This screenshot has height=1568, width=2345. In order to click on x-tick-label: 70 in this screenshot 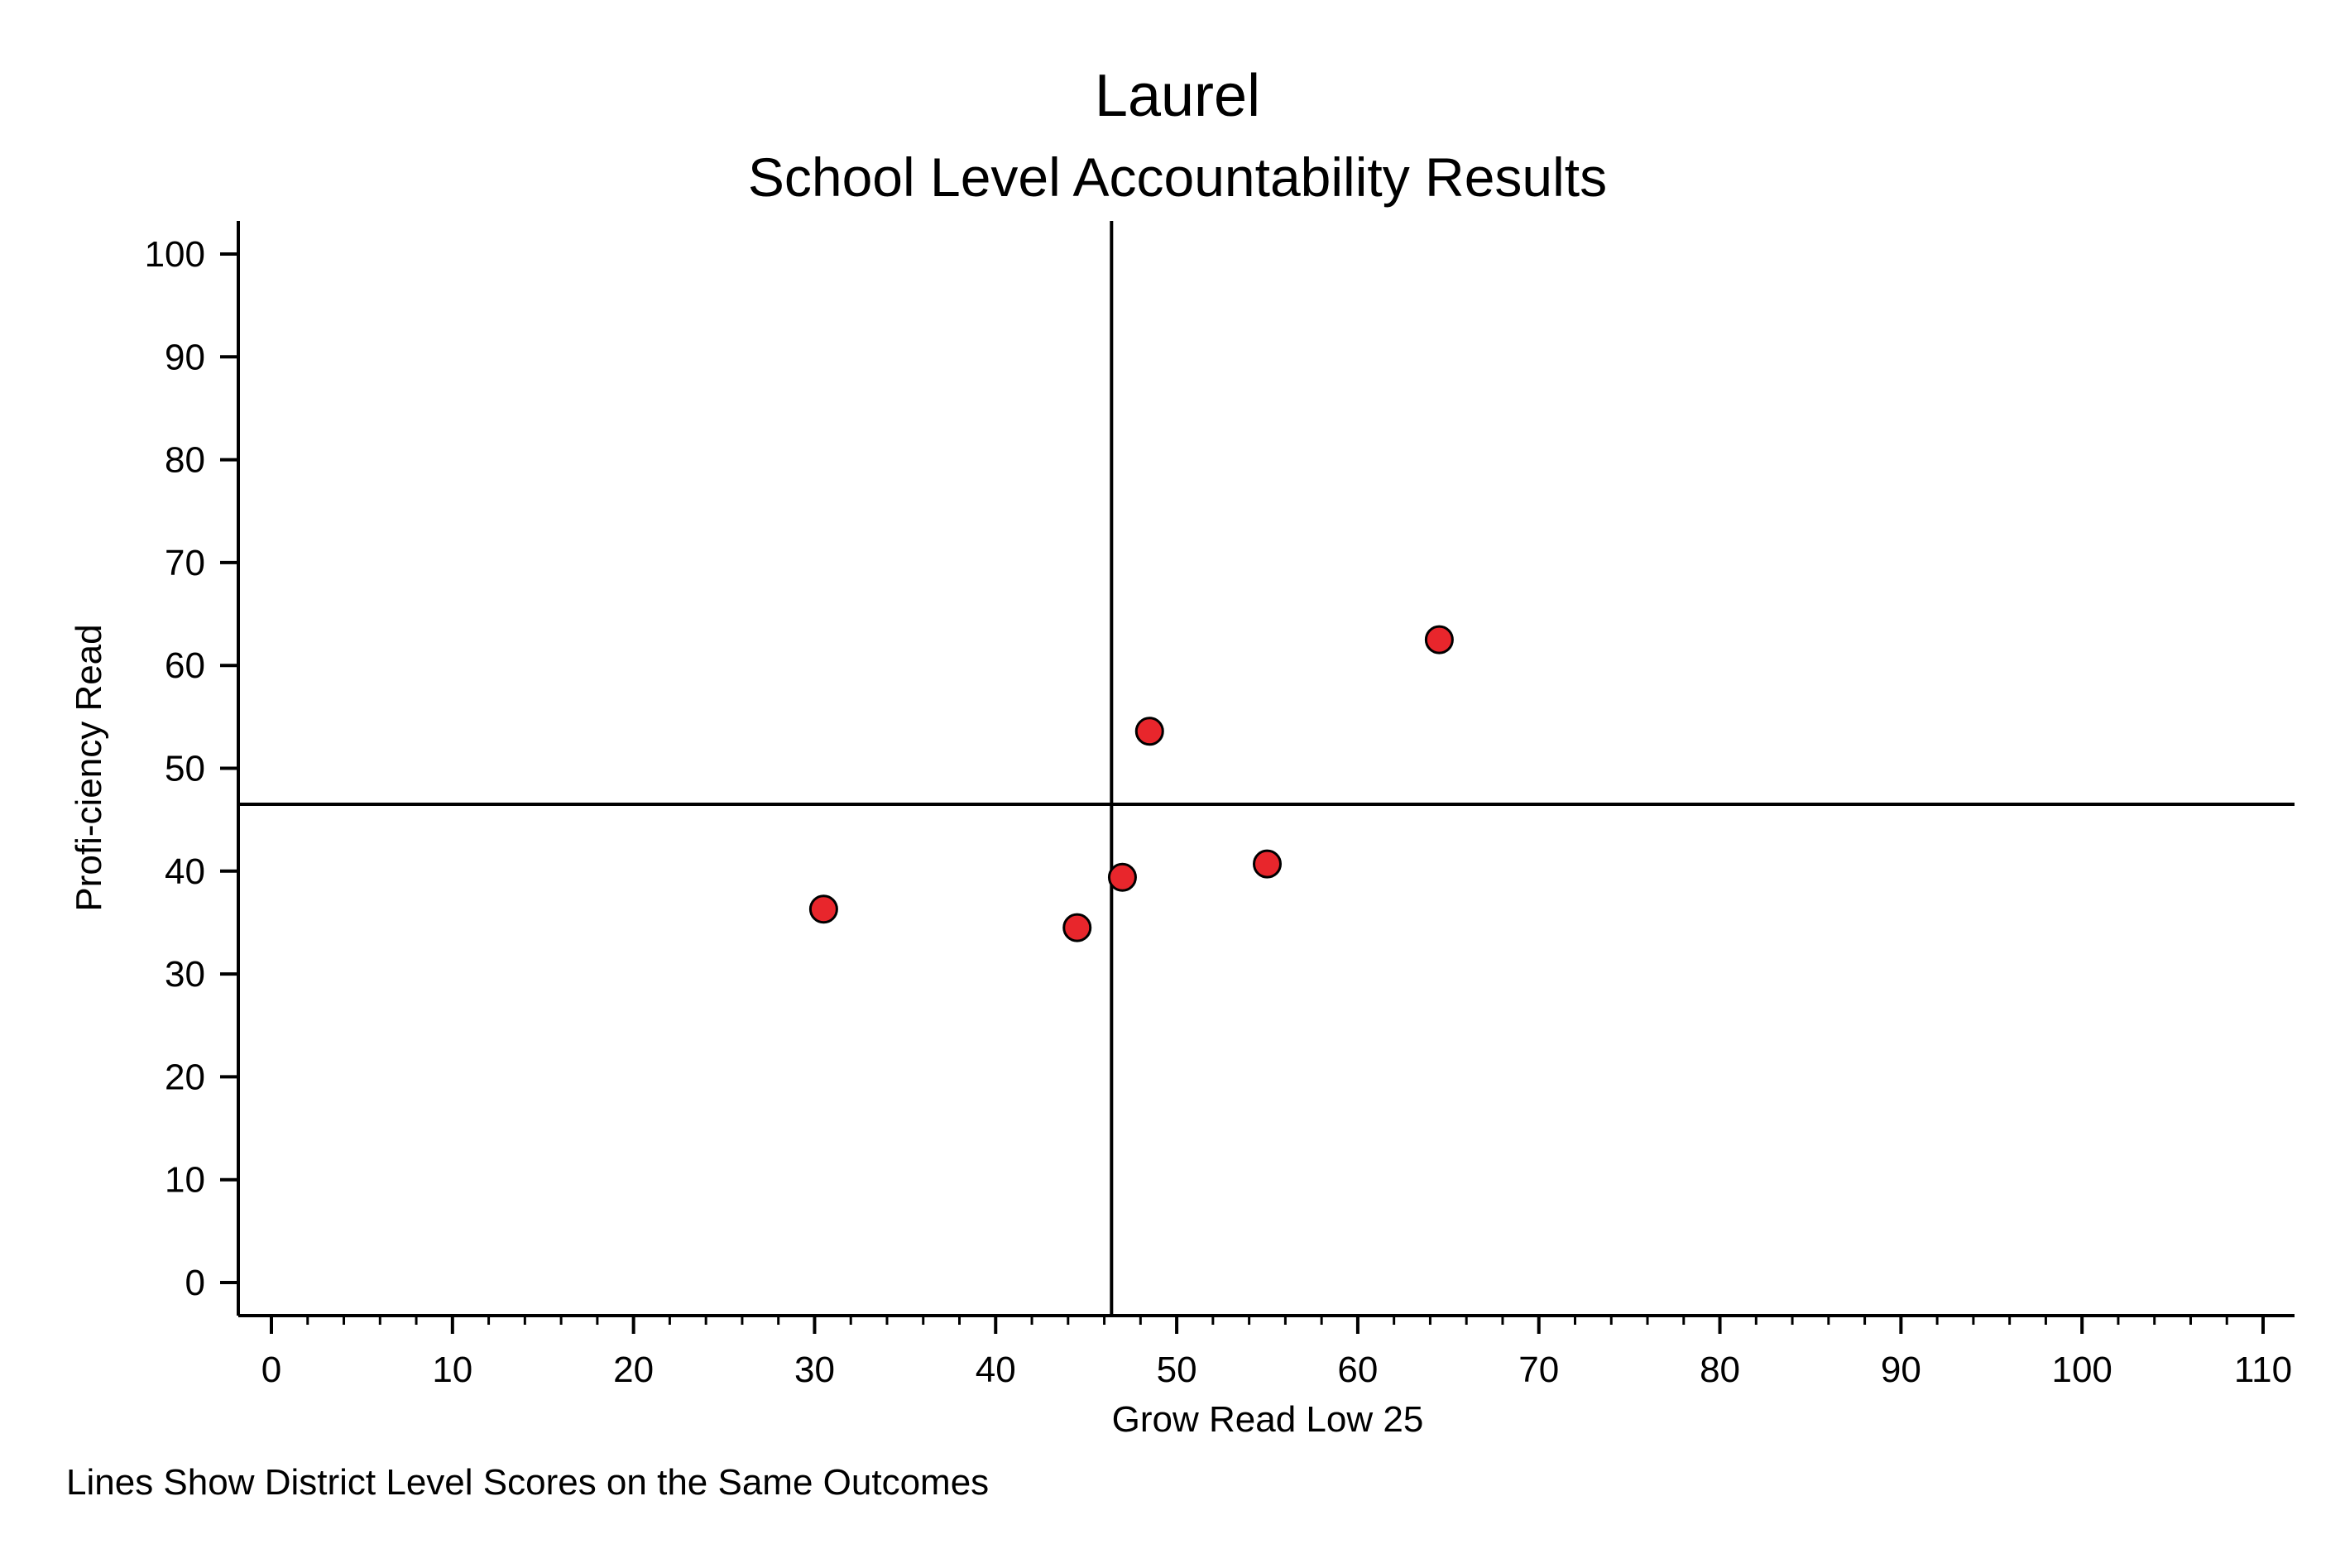, I will do `click(1538, 1370)`.